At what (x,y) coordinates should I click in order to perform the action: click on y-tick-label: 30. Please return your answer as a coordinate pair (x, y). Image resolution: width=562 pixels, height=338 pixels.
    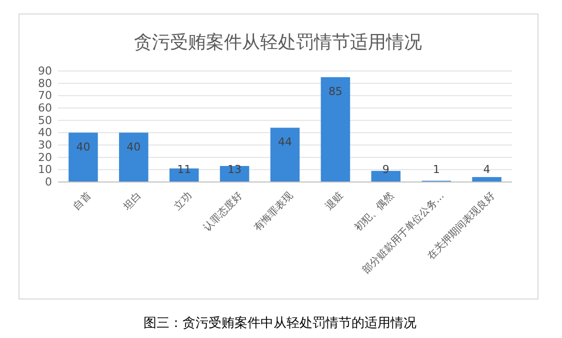
    Looking at the image, I should click on (45, 145).